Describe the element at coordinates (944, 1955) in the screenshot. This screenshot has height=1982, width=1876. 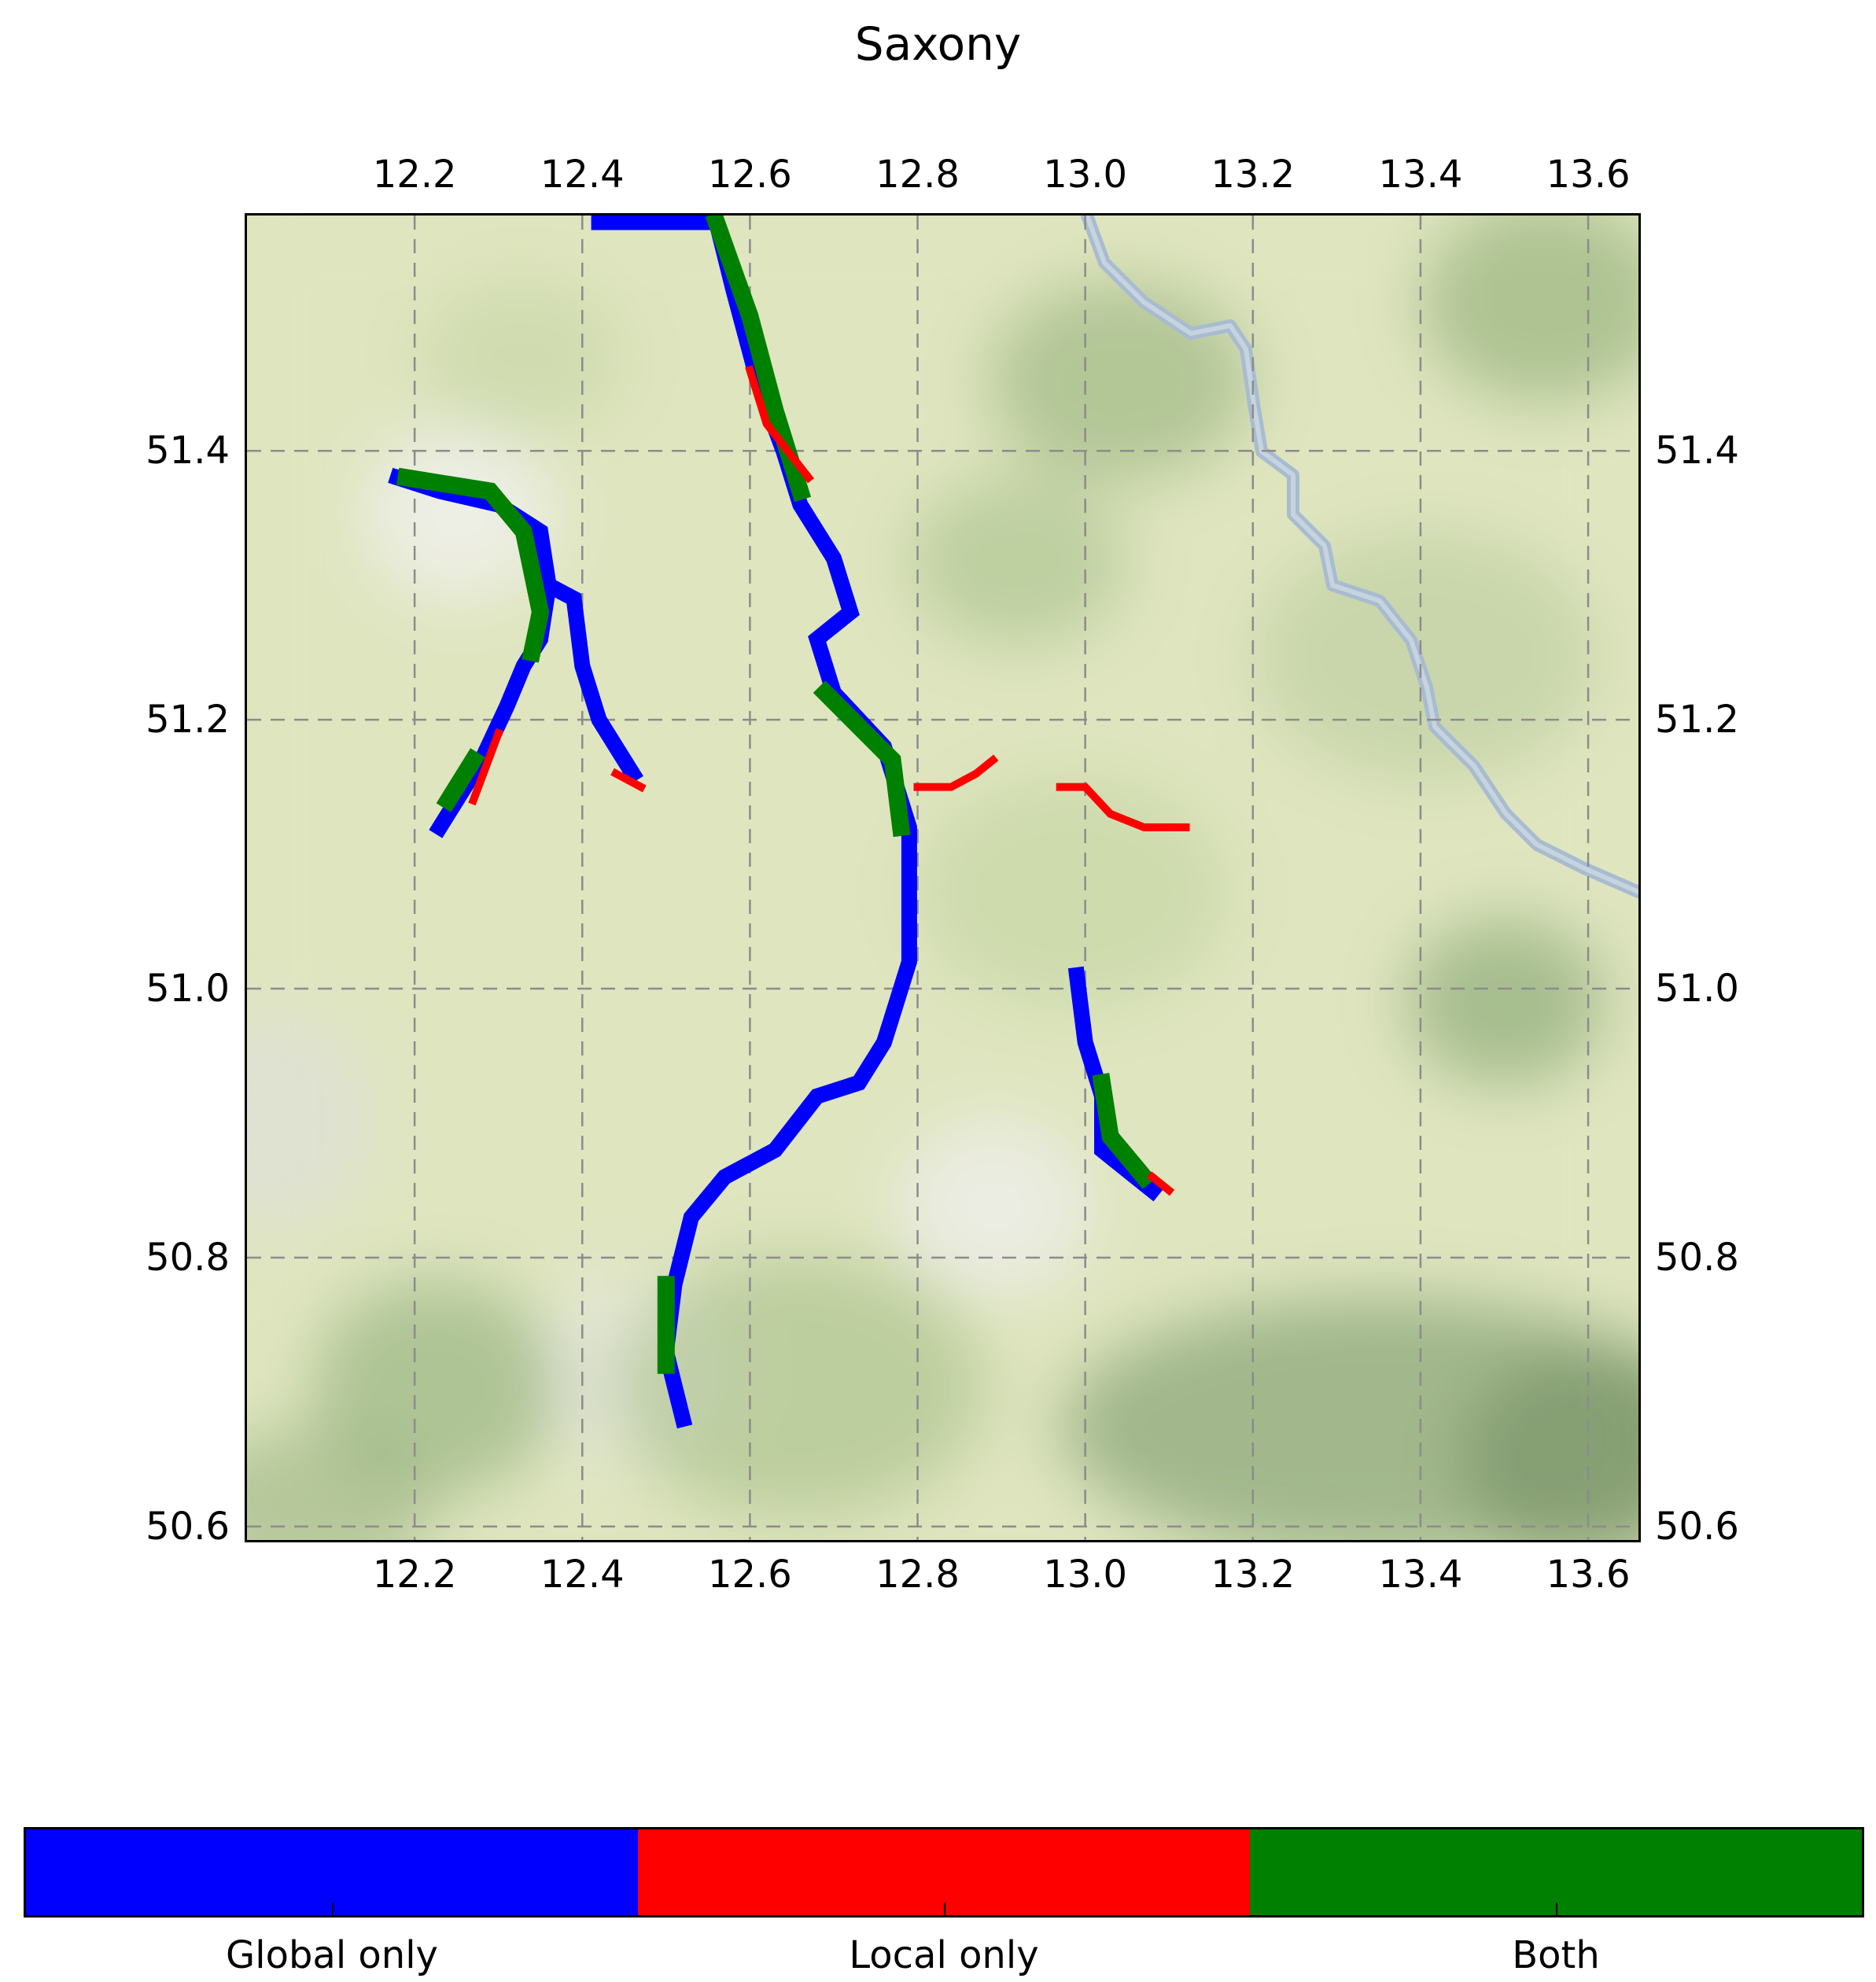
I see `colorbar-label: Local only` at that location.